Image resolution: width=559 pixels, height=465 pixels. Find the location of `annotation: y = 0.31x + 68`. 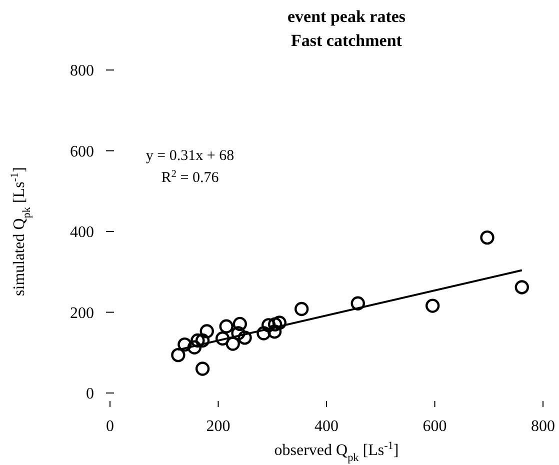

annotation: y = 0.31x + 68 is located at coordinates (190, 156).